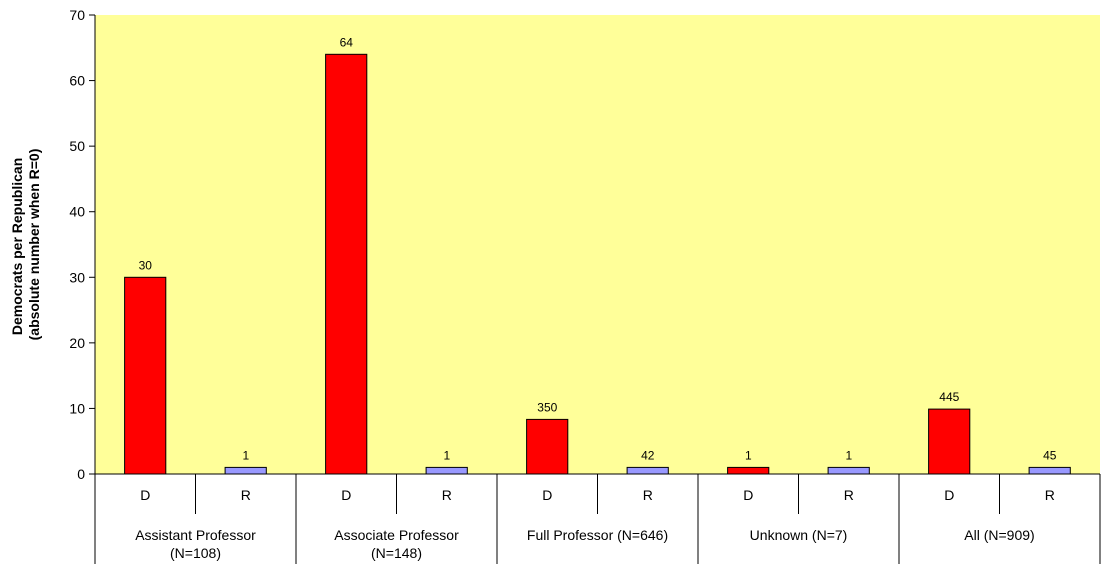 Image resolution: width=1109 pixels, height=564 pixels. I want to click on data-label-d-2: 350, so click(547, 407).